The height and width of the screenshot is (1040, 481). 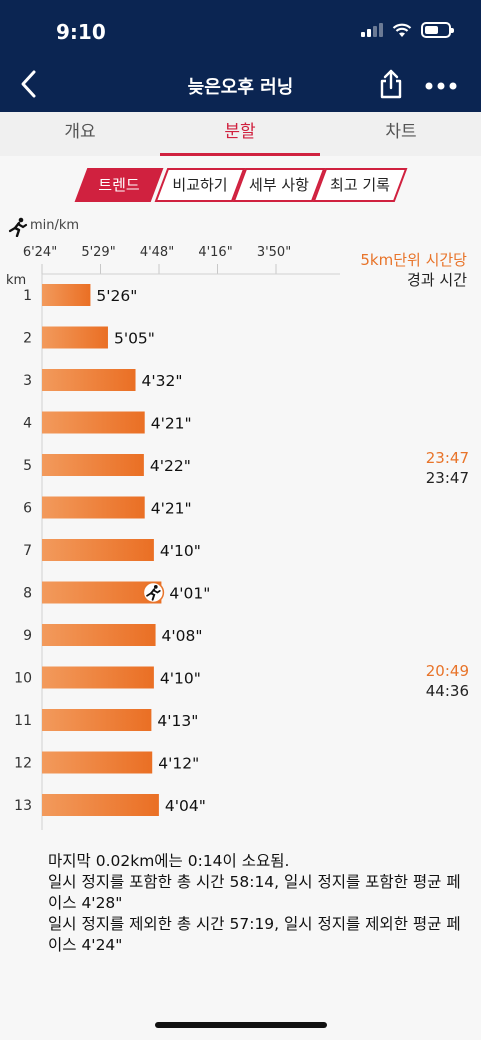 I want to click on cellular-signal-icon, so click(x=372, y=30).